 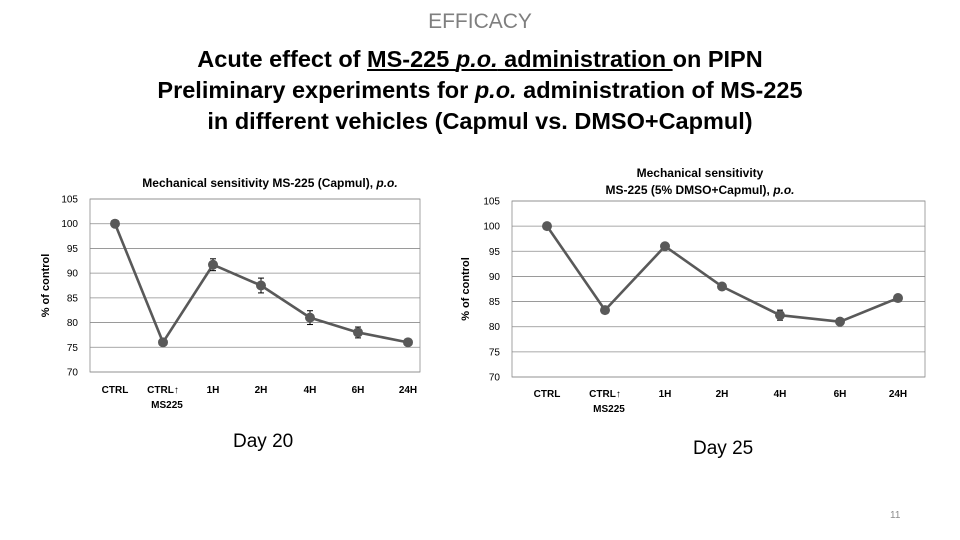 I want to click on day25-ytick-label: 85, so click(x=495, y=302).